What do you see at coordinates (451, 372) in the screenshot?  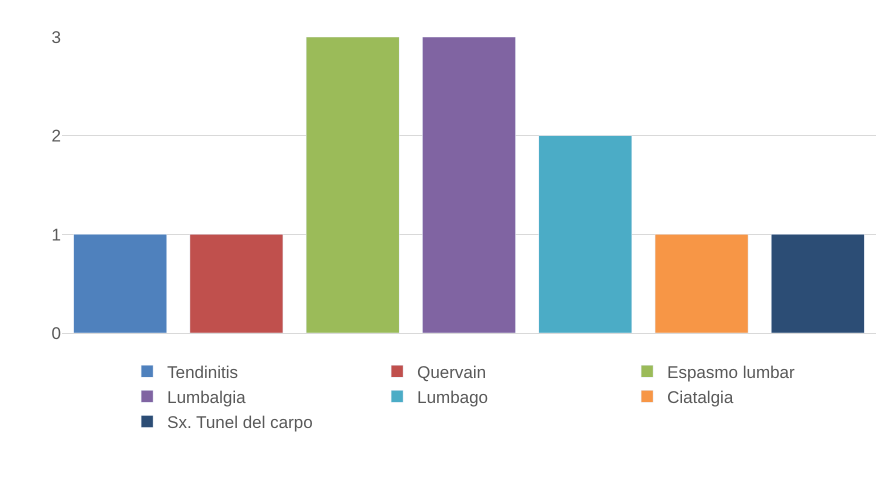 I see `legend-label: Quervain` at bounding box center [451, 372].